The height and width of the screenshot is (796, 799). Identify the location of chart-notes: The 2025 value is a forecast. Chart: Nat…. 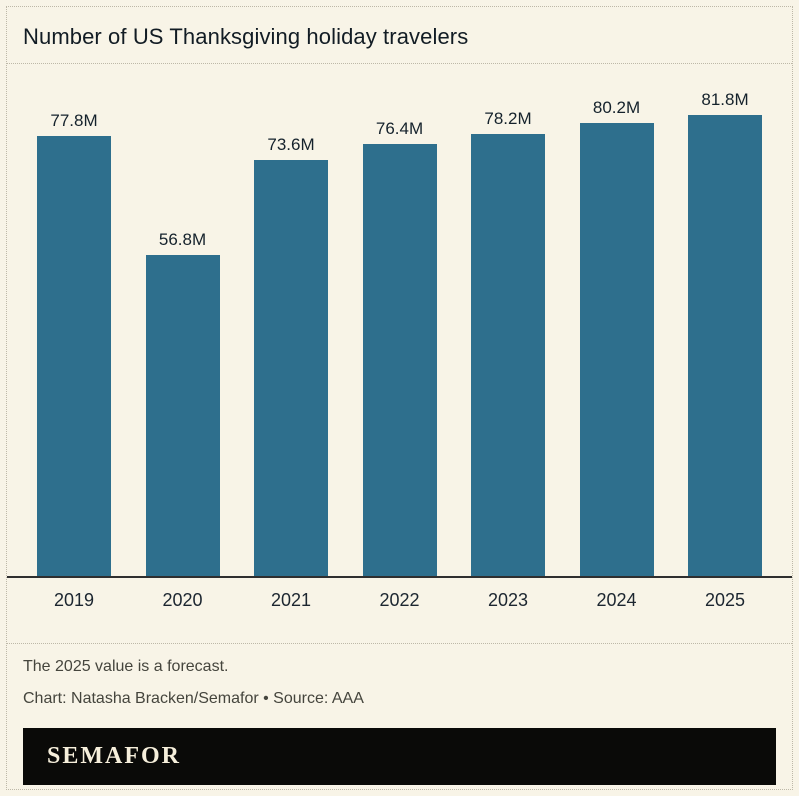
(399, 681).